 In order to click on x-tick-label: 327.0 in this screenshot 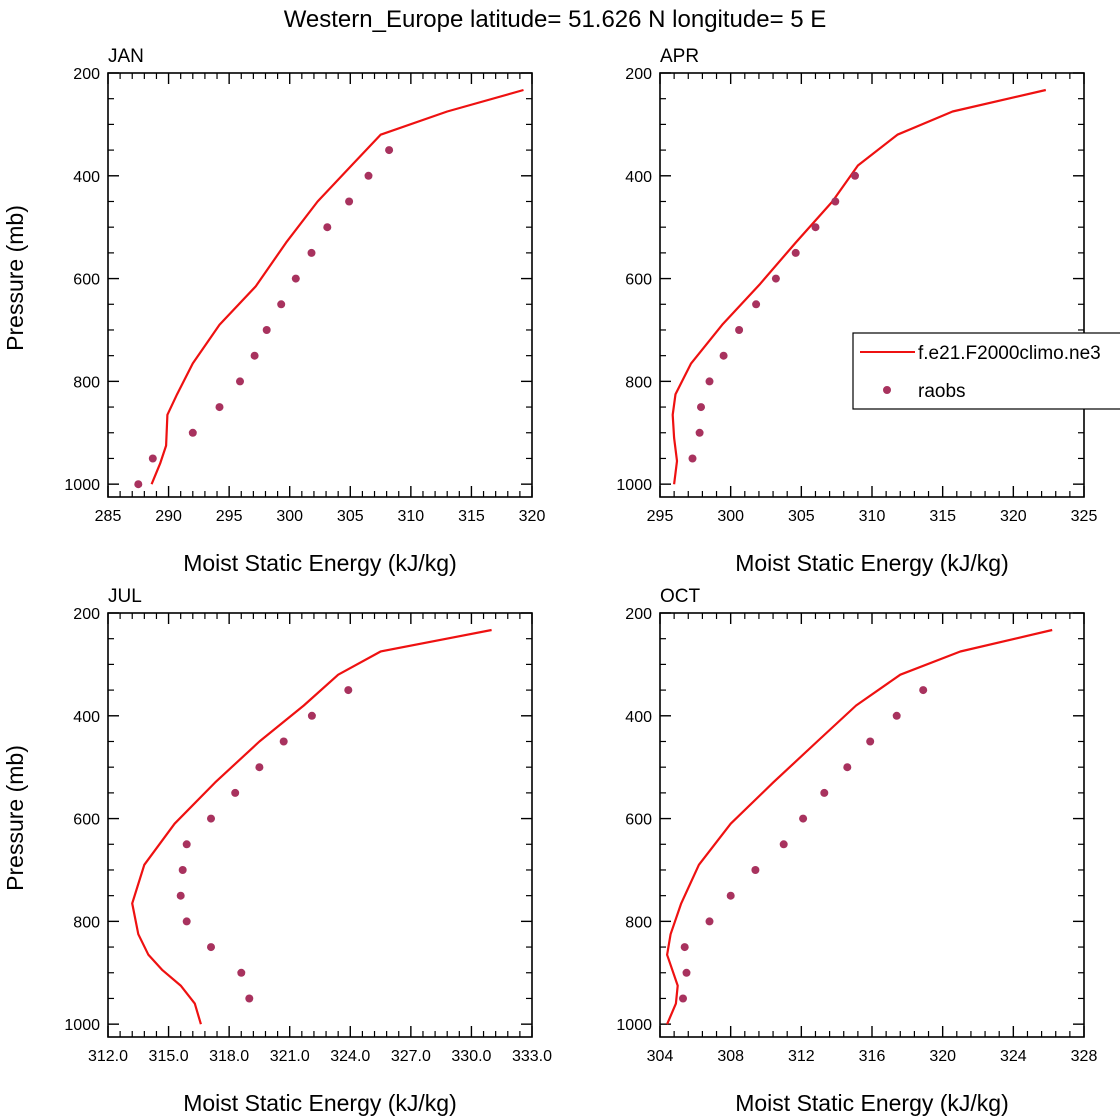, I will do `click(411, 1056)`.